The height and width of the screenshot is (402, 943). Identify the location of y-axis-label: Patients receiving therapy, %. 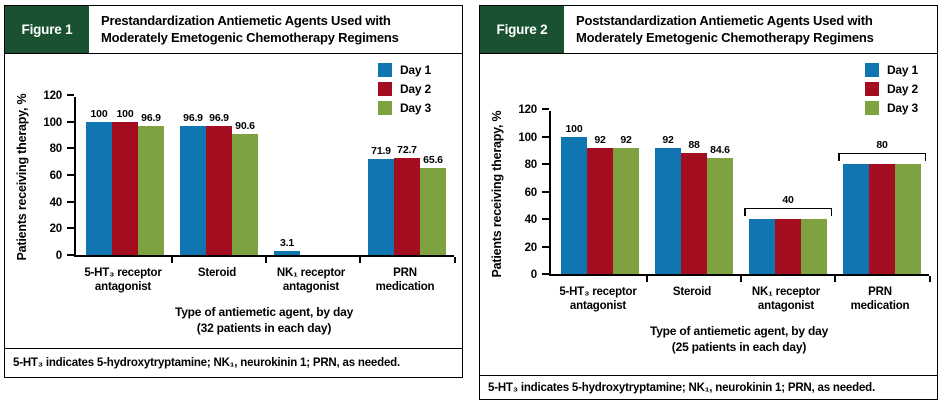
(497, 193).